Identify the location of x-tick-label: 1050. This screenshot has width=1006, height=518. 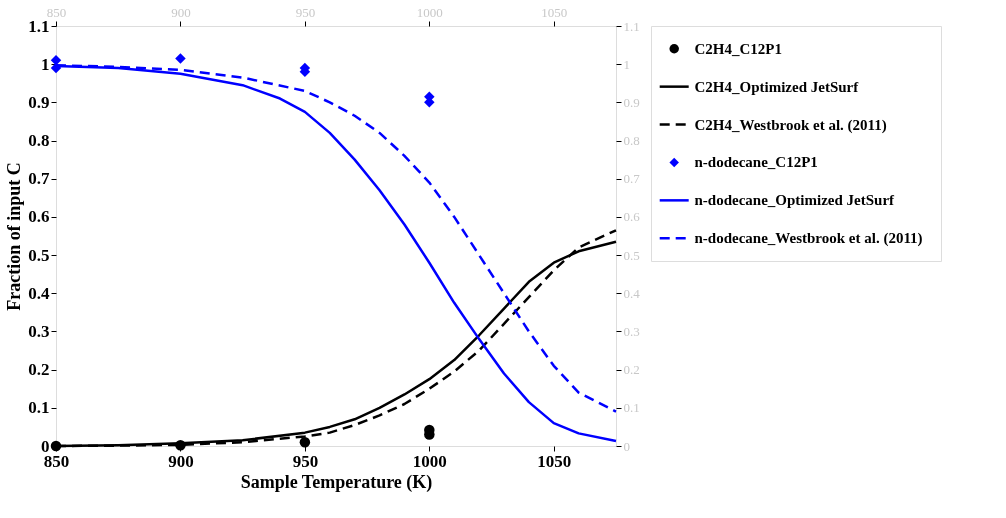
(554, 461).